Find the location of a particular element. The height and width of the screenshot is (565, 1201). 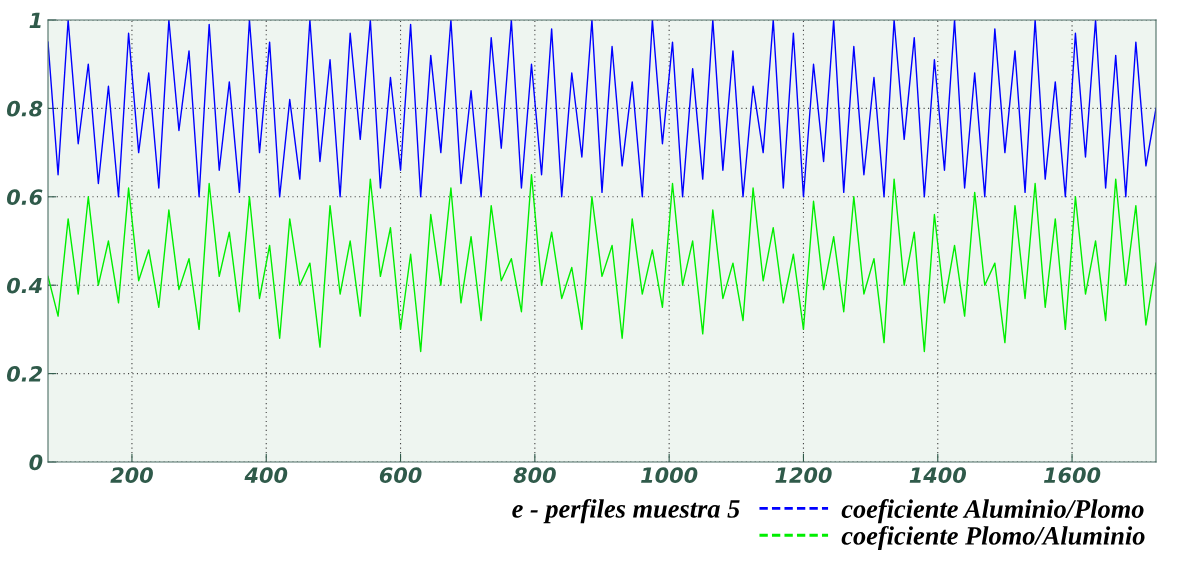

x-tick-label: 200 is located at coordinates (131, 475).